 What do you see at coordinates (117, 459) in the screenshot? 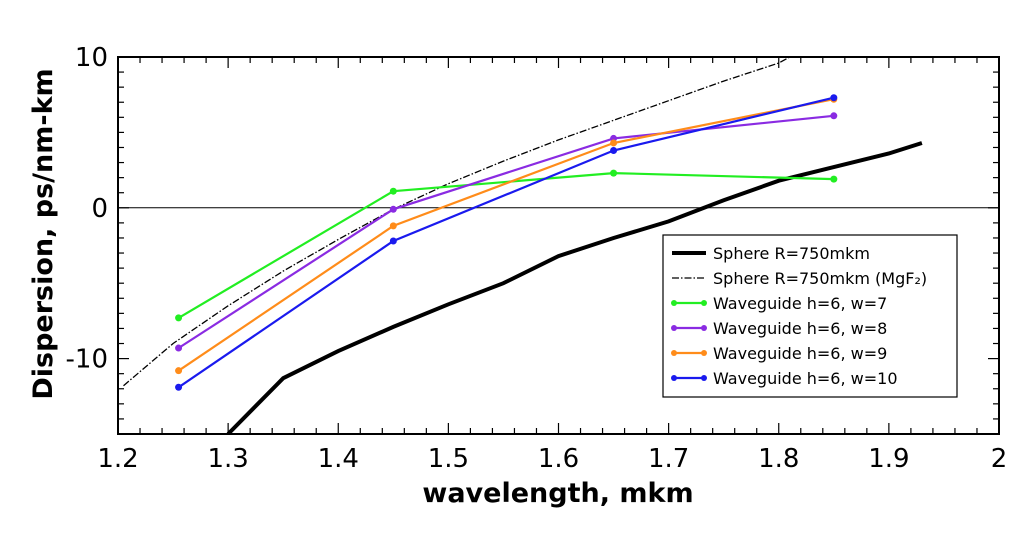
I see `x-tick-label: 1.2` at bounding box center [117, 459].